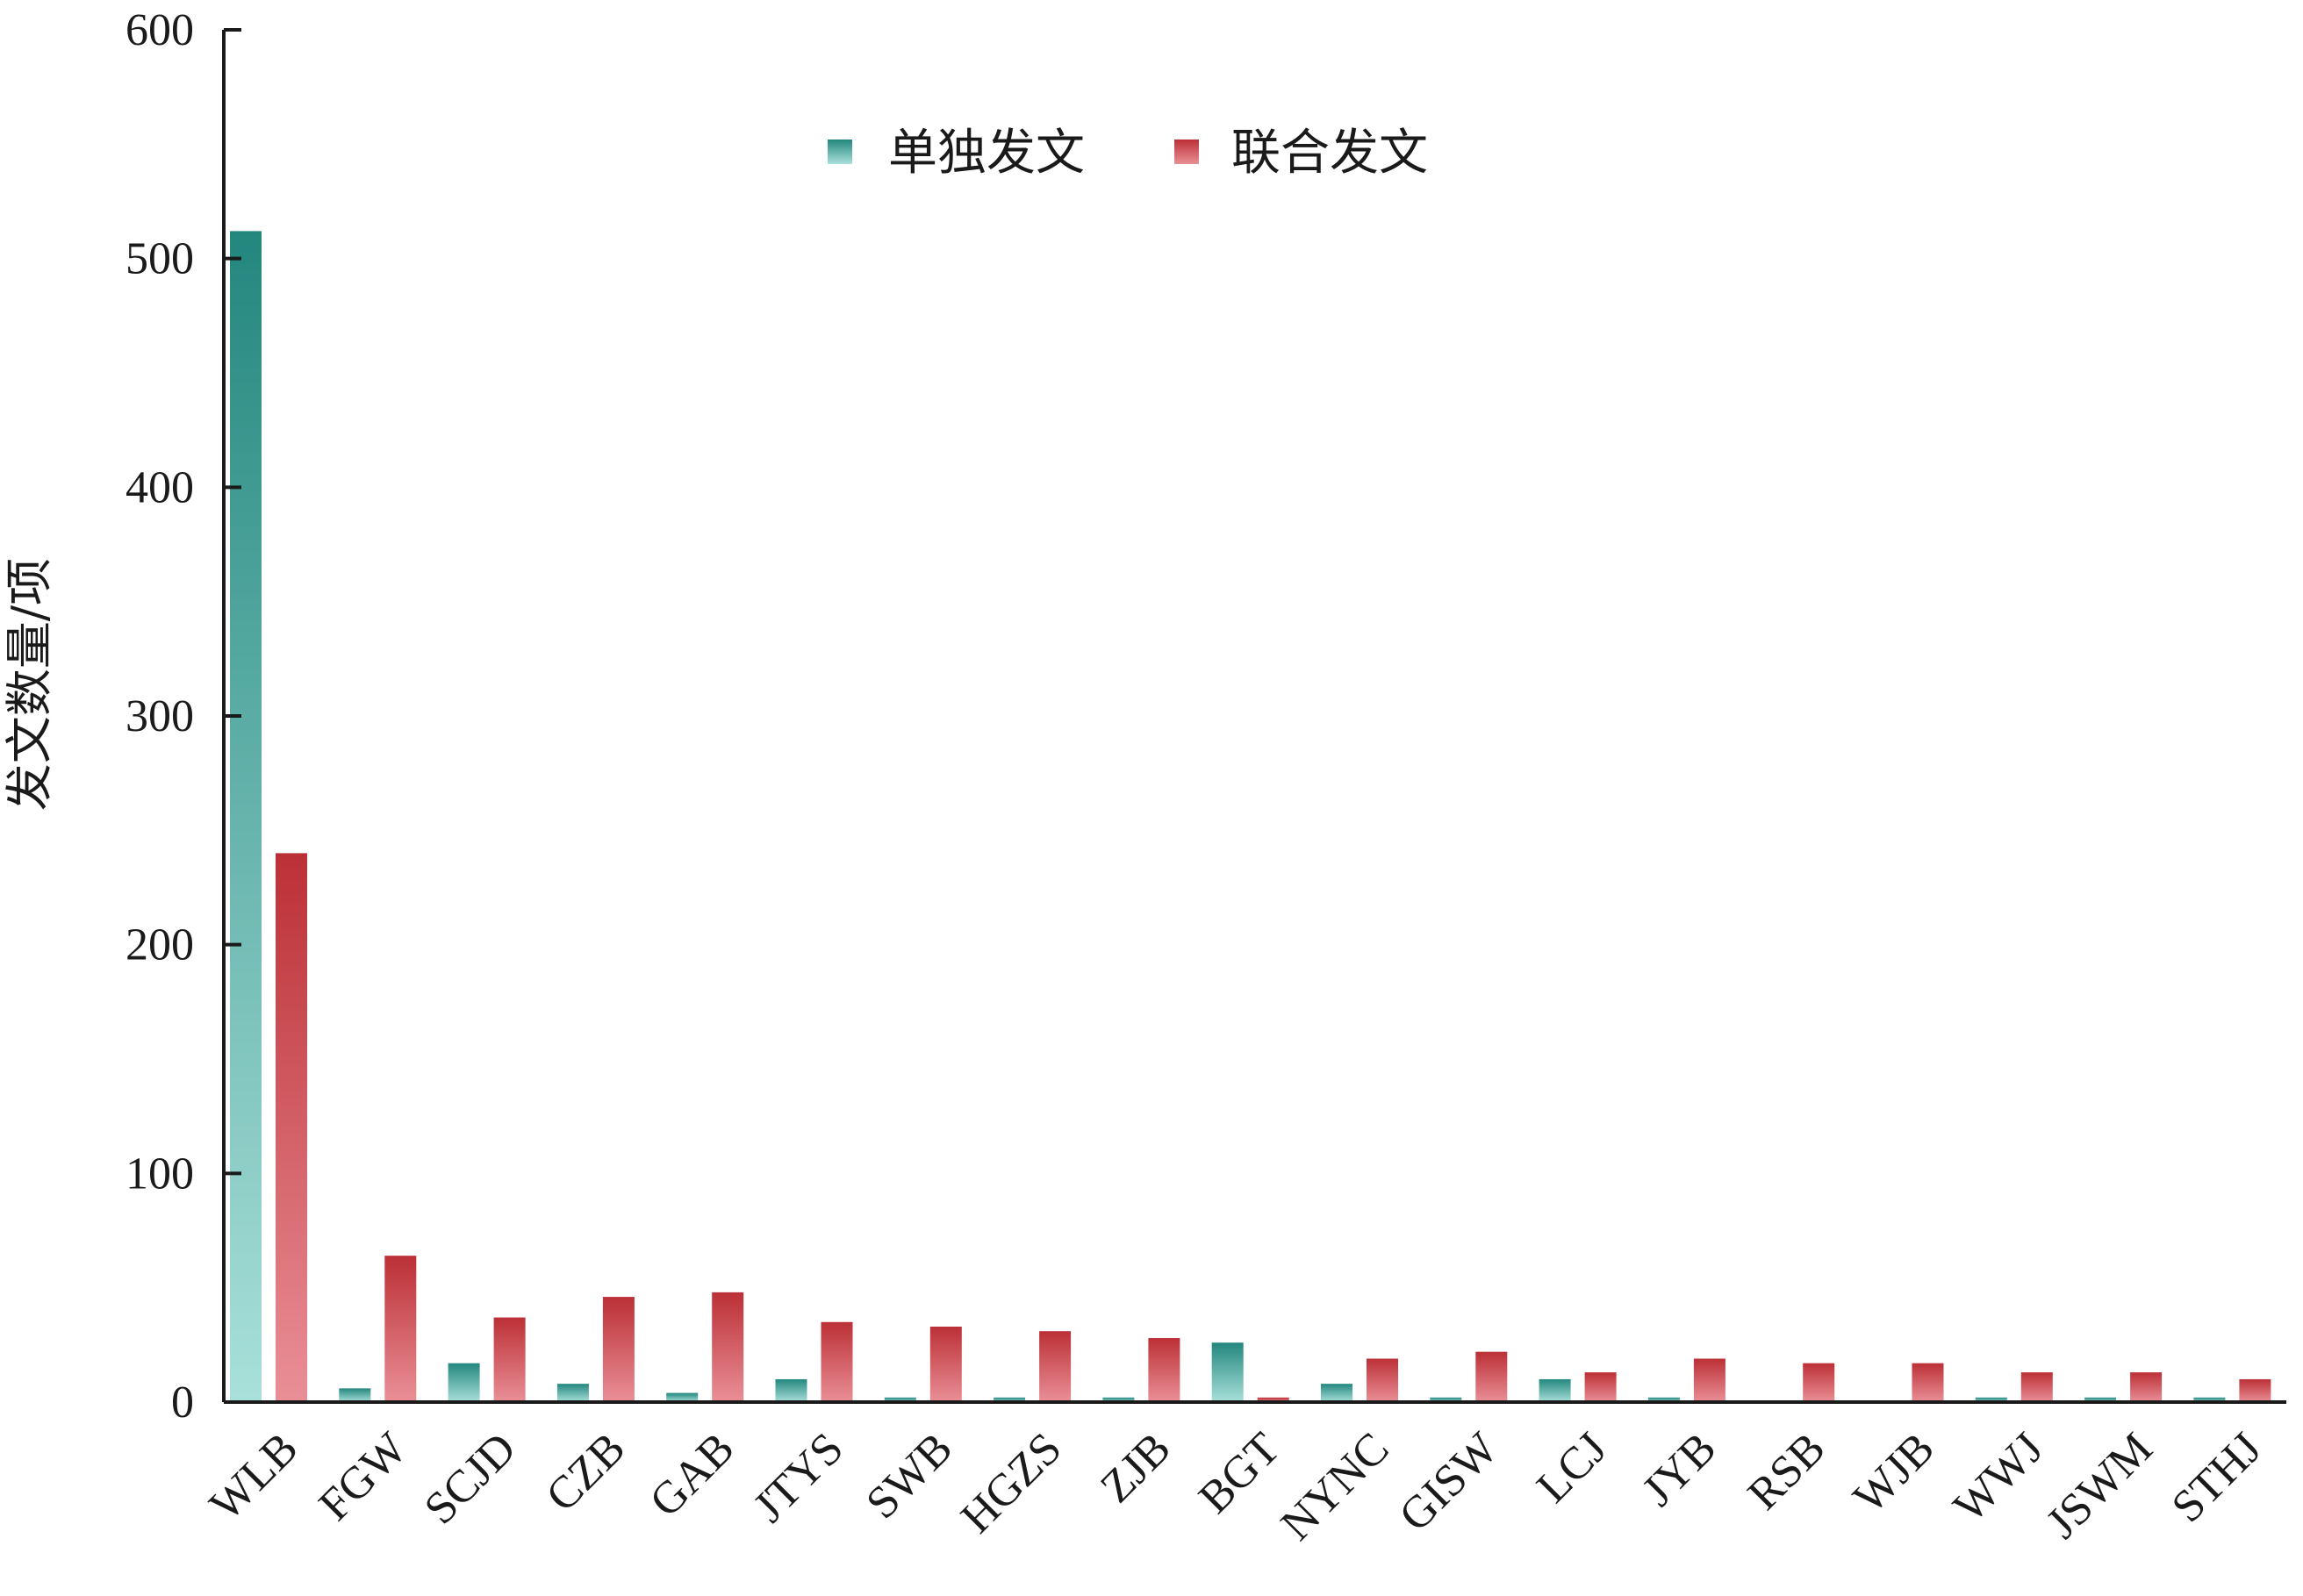 The width and height of the screenshot is (2303, 1596). What do you see at coordinates (1787, 1471) in the screenshot?
I see `x-tick-label-rsb: RSB` at bounding box center [1787, 1471].